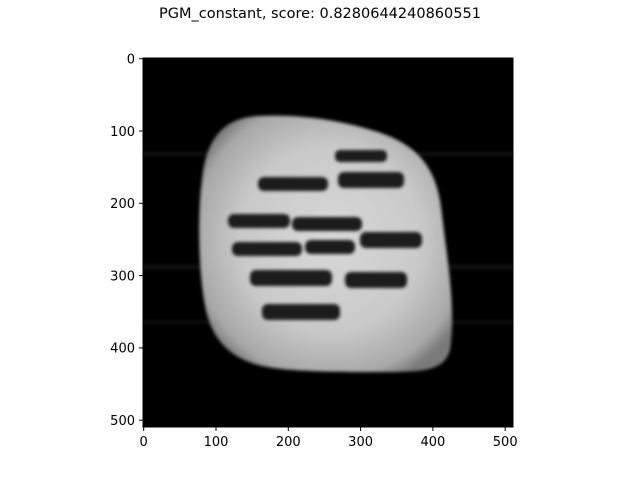 This screenshot has width=640, height=480. Describe the element at coordinates (131, 60) in the screenshot. I see `y-tick-label: 0` at that location.